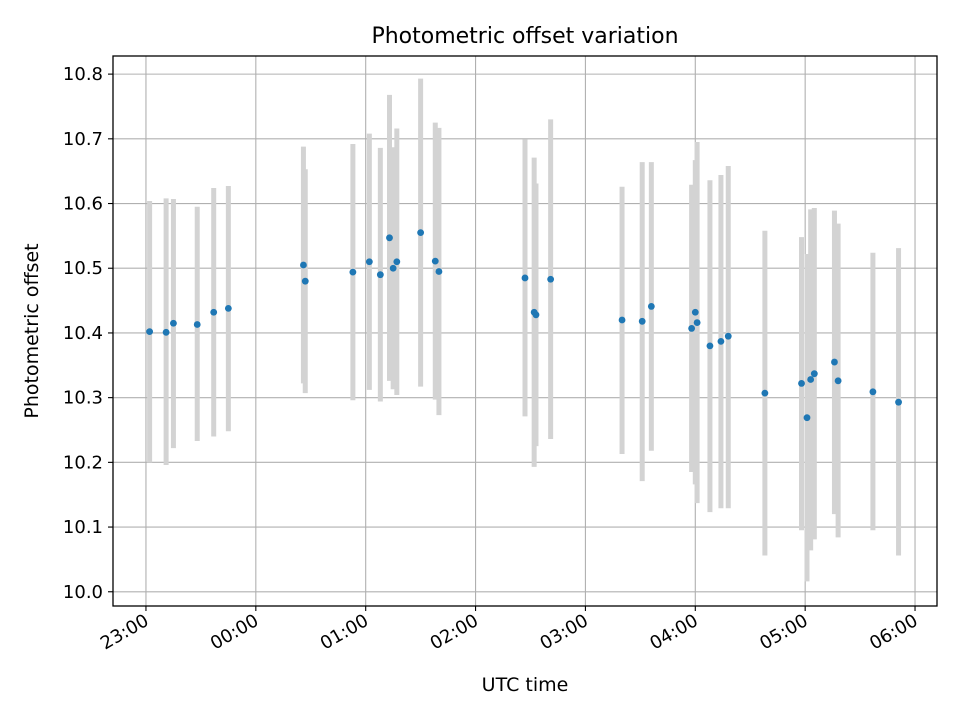 Image resolution: width=960 pixels, height=720 pixels. Describe the element at coordinates (524, 36) in the screenshot. I see `chart-title: Photometric offset variation` at that location.